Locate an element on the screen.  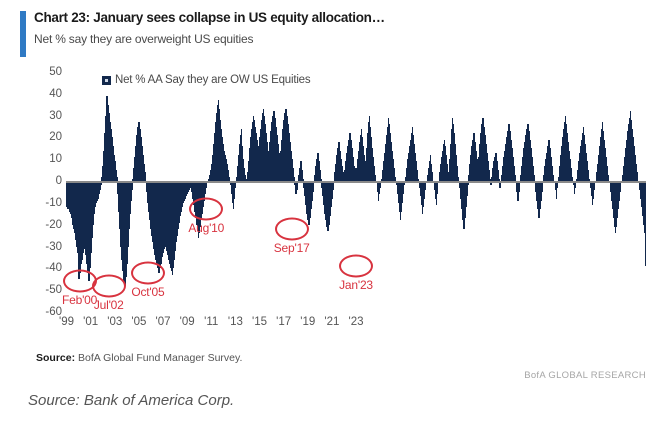
legend-swatch-icon is located at coordinates (106, 80).